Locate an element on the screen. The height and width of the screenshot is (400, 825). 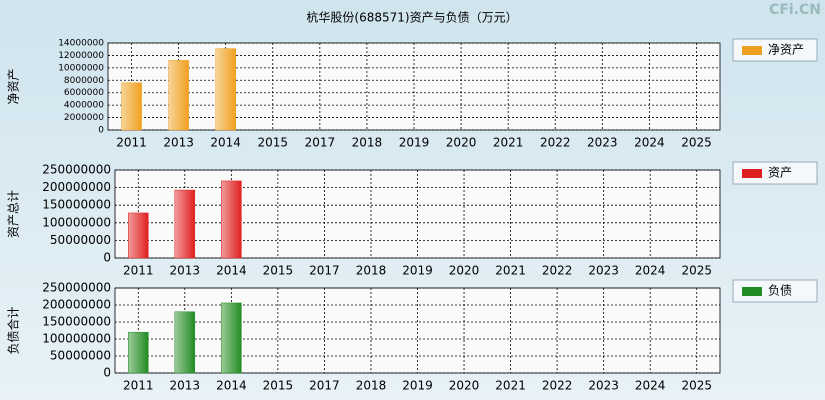
legend-label: 净资产 is located at coordinates (786, 50).